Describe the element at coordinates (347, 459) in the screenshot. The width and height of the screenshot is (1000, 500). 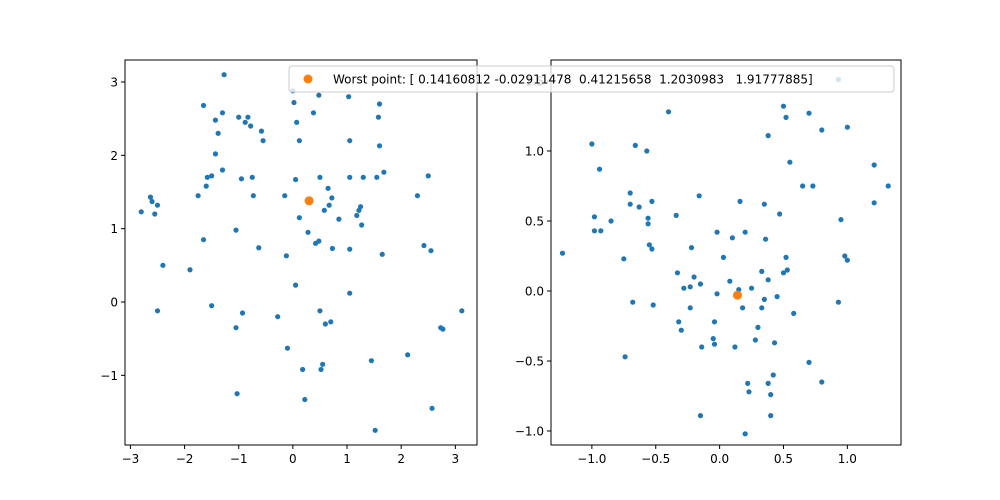
I see `x-tick-label: 1` at that location.